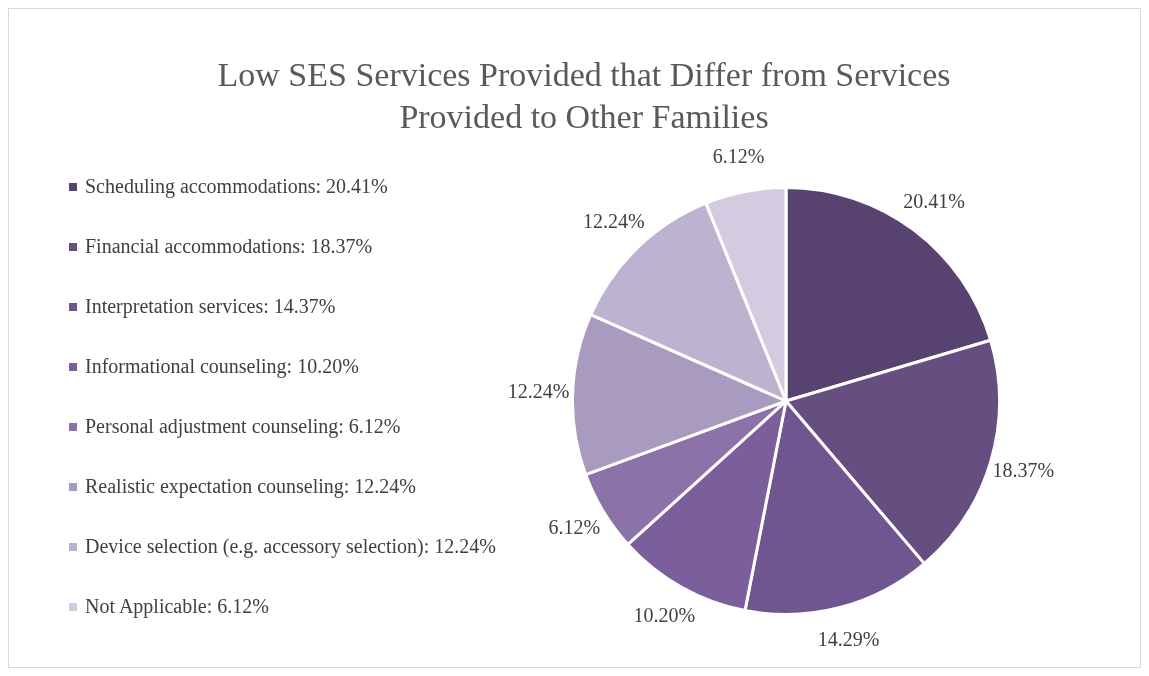  What do you see at coordinates (251, 486) in the screenshot?
I see `legend-label: Realistic expectation counseling: 12.24%` at bounding box center [251, 486].